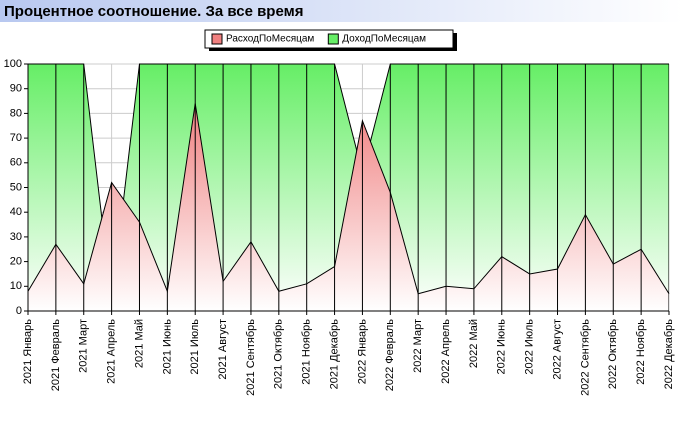  What do you see at coordinates (669, 354) in the screenshot?
I see `x-tick-label: 2022 Декабрь` at bounding box center [669, 354].